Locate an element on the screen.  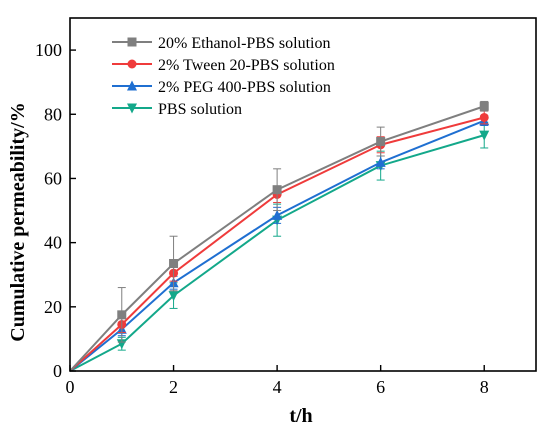
x-tick-label: 0 is located at coordinates (70, 387).